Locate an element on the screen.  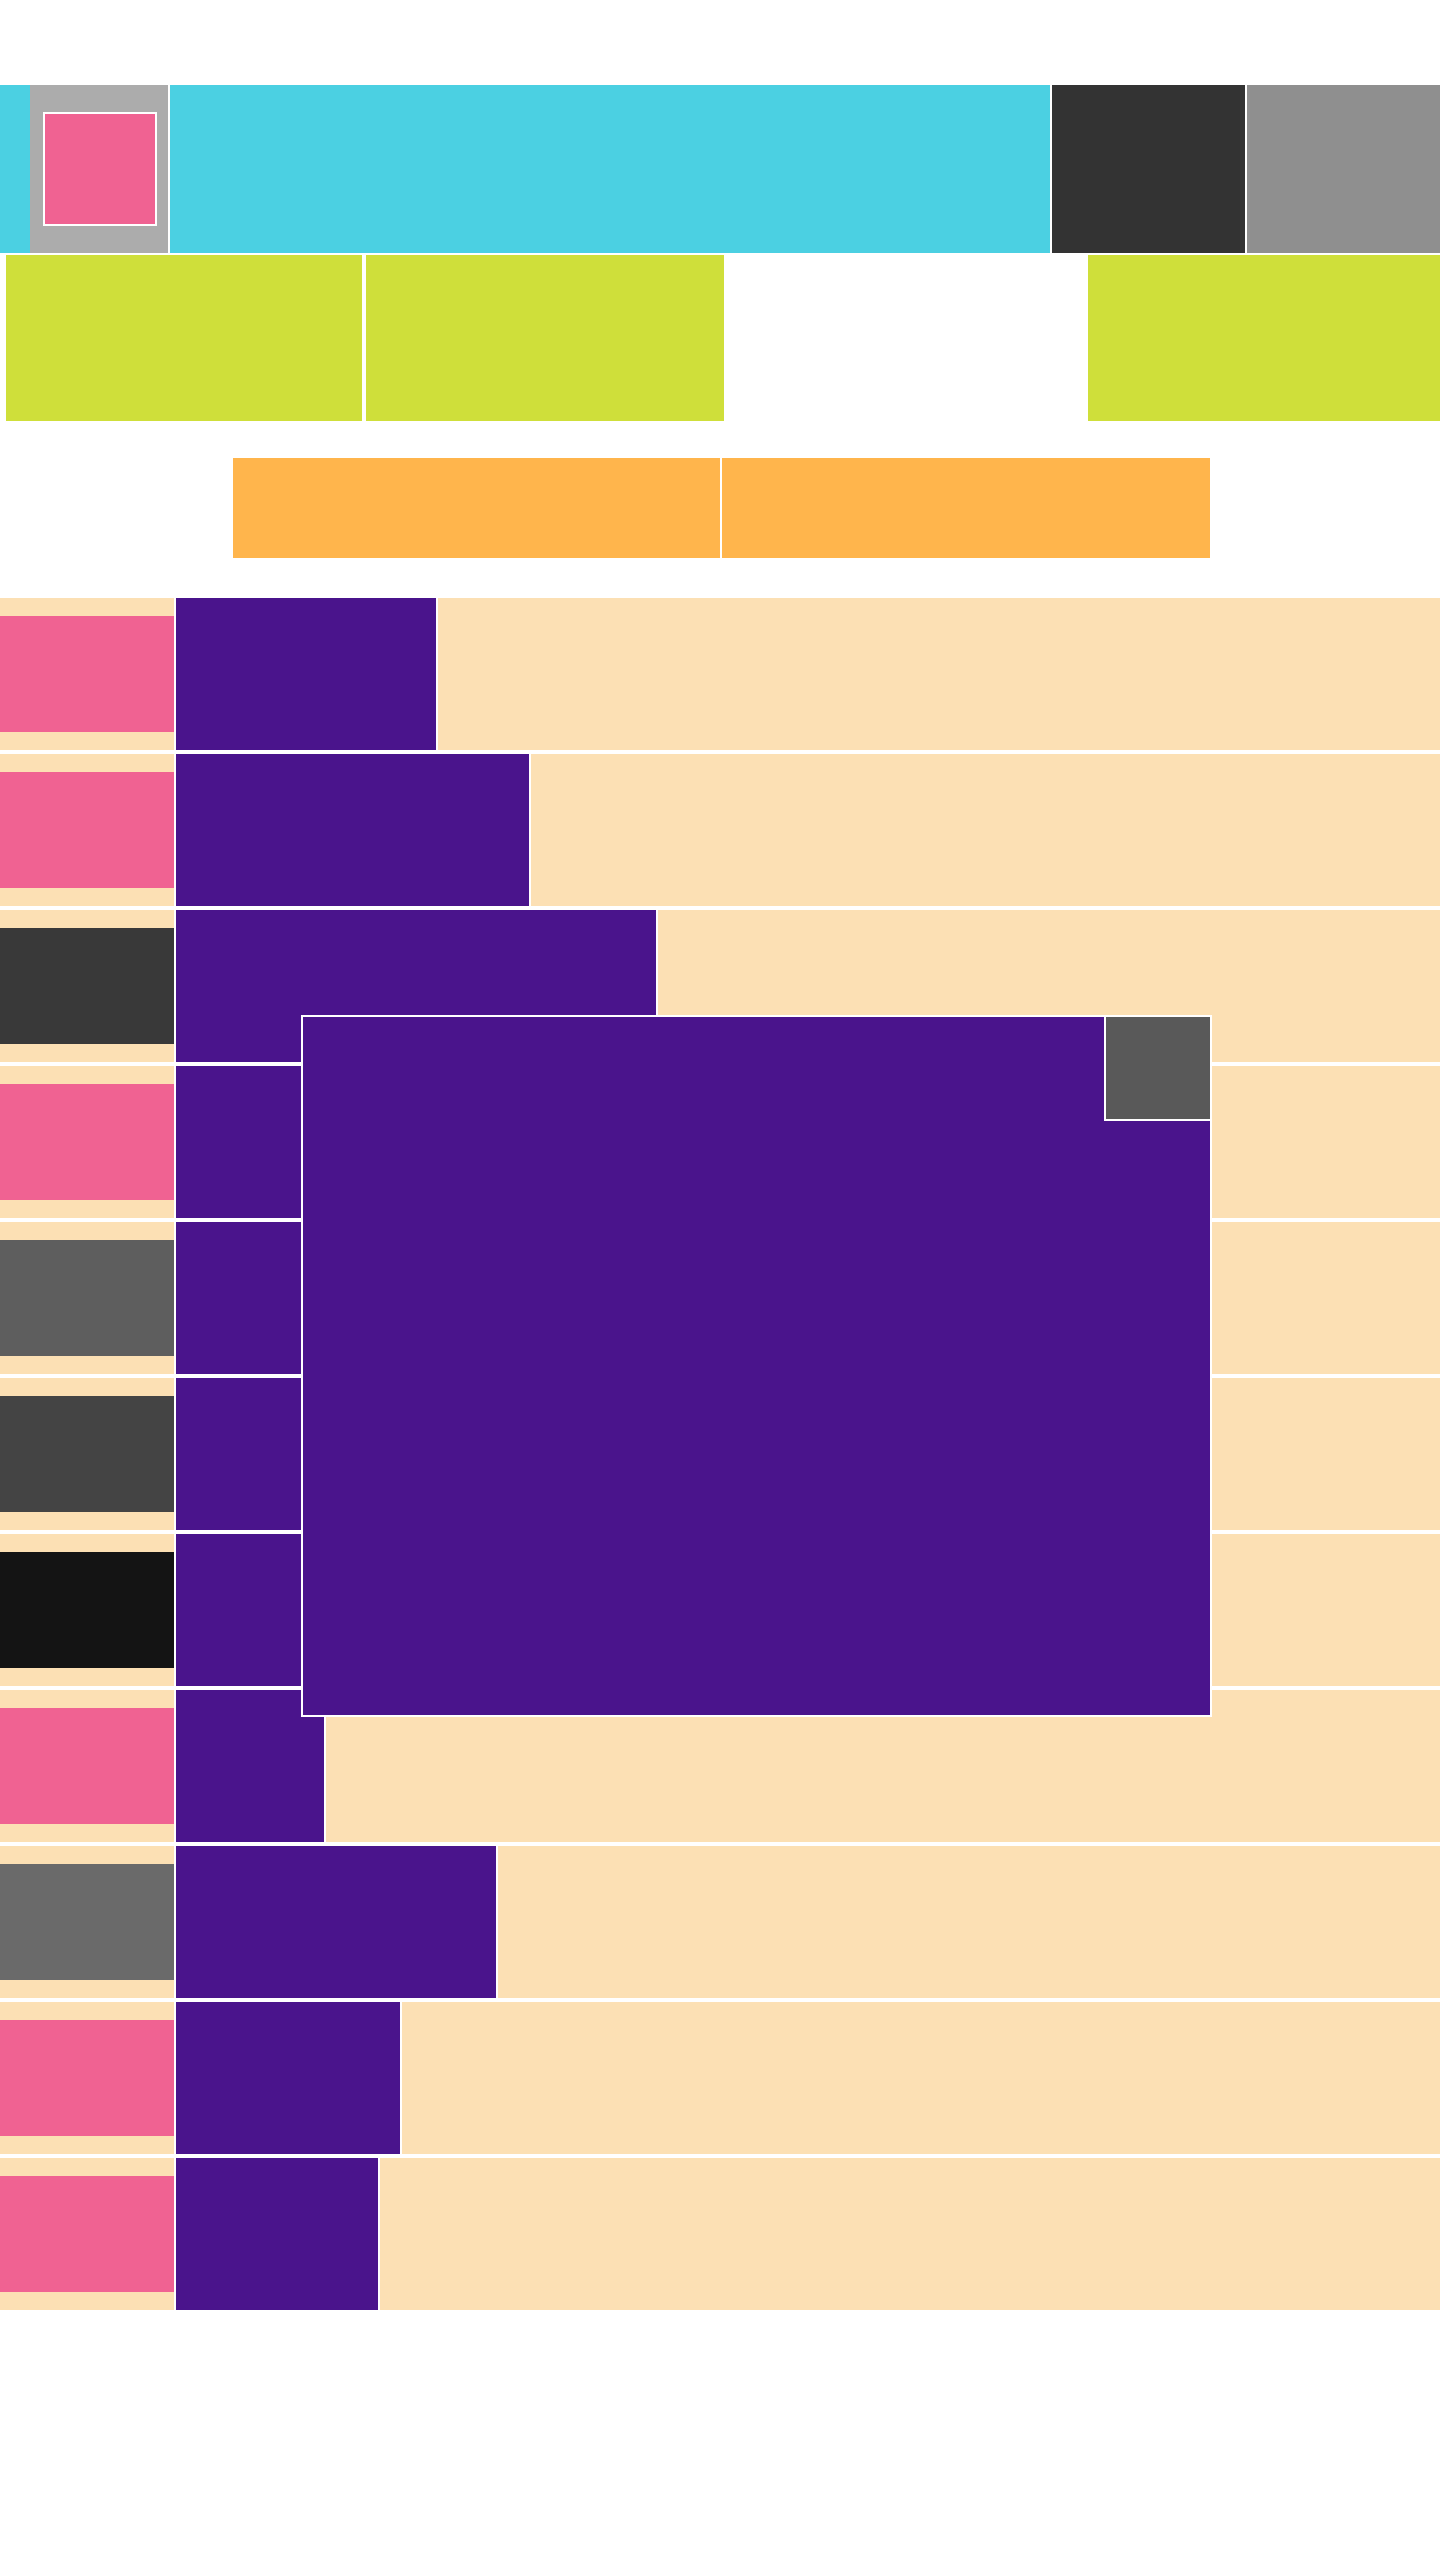
logo-button is located at coordinates (100, 169).